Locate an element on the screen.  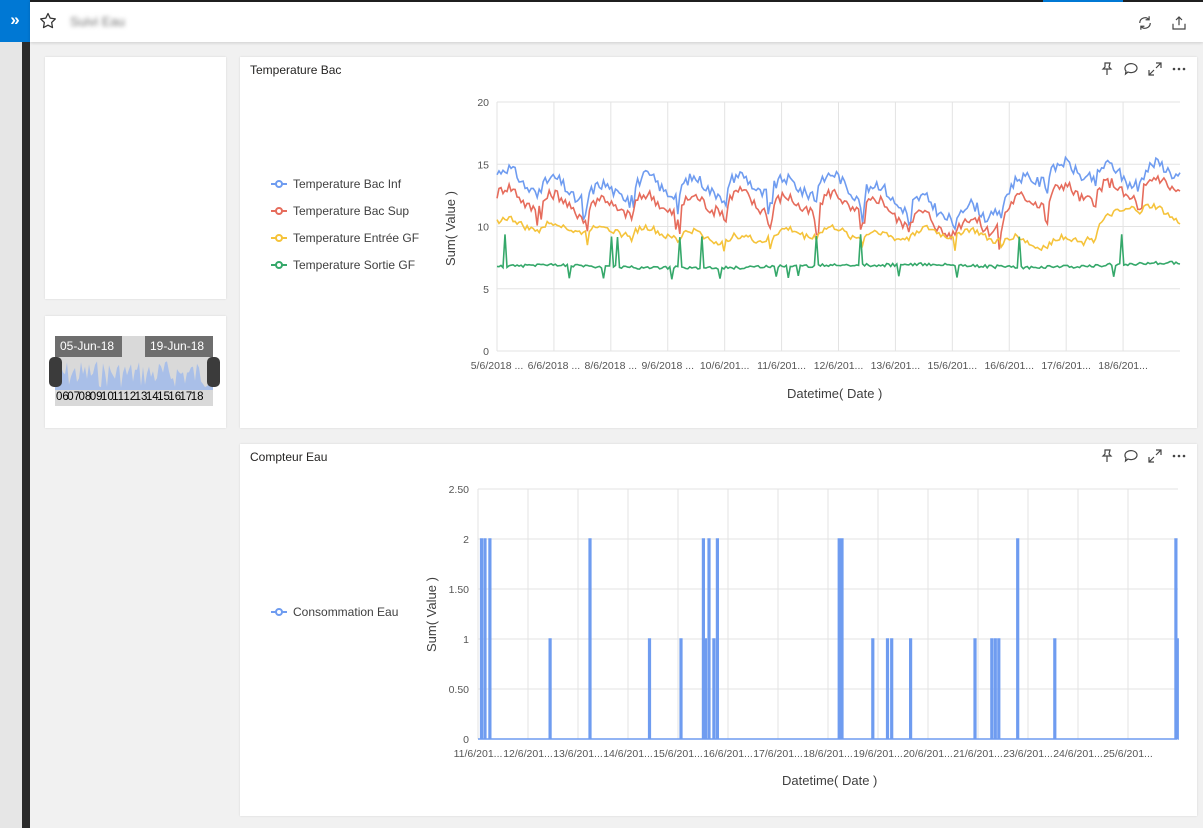
slicer-axis-label: 17 is located at coordinates (186, 397).